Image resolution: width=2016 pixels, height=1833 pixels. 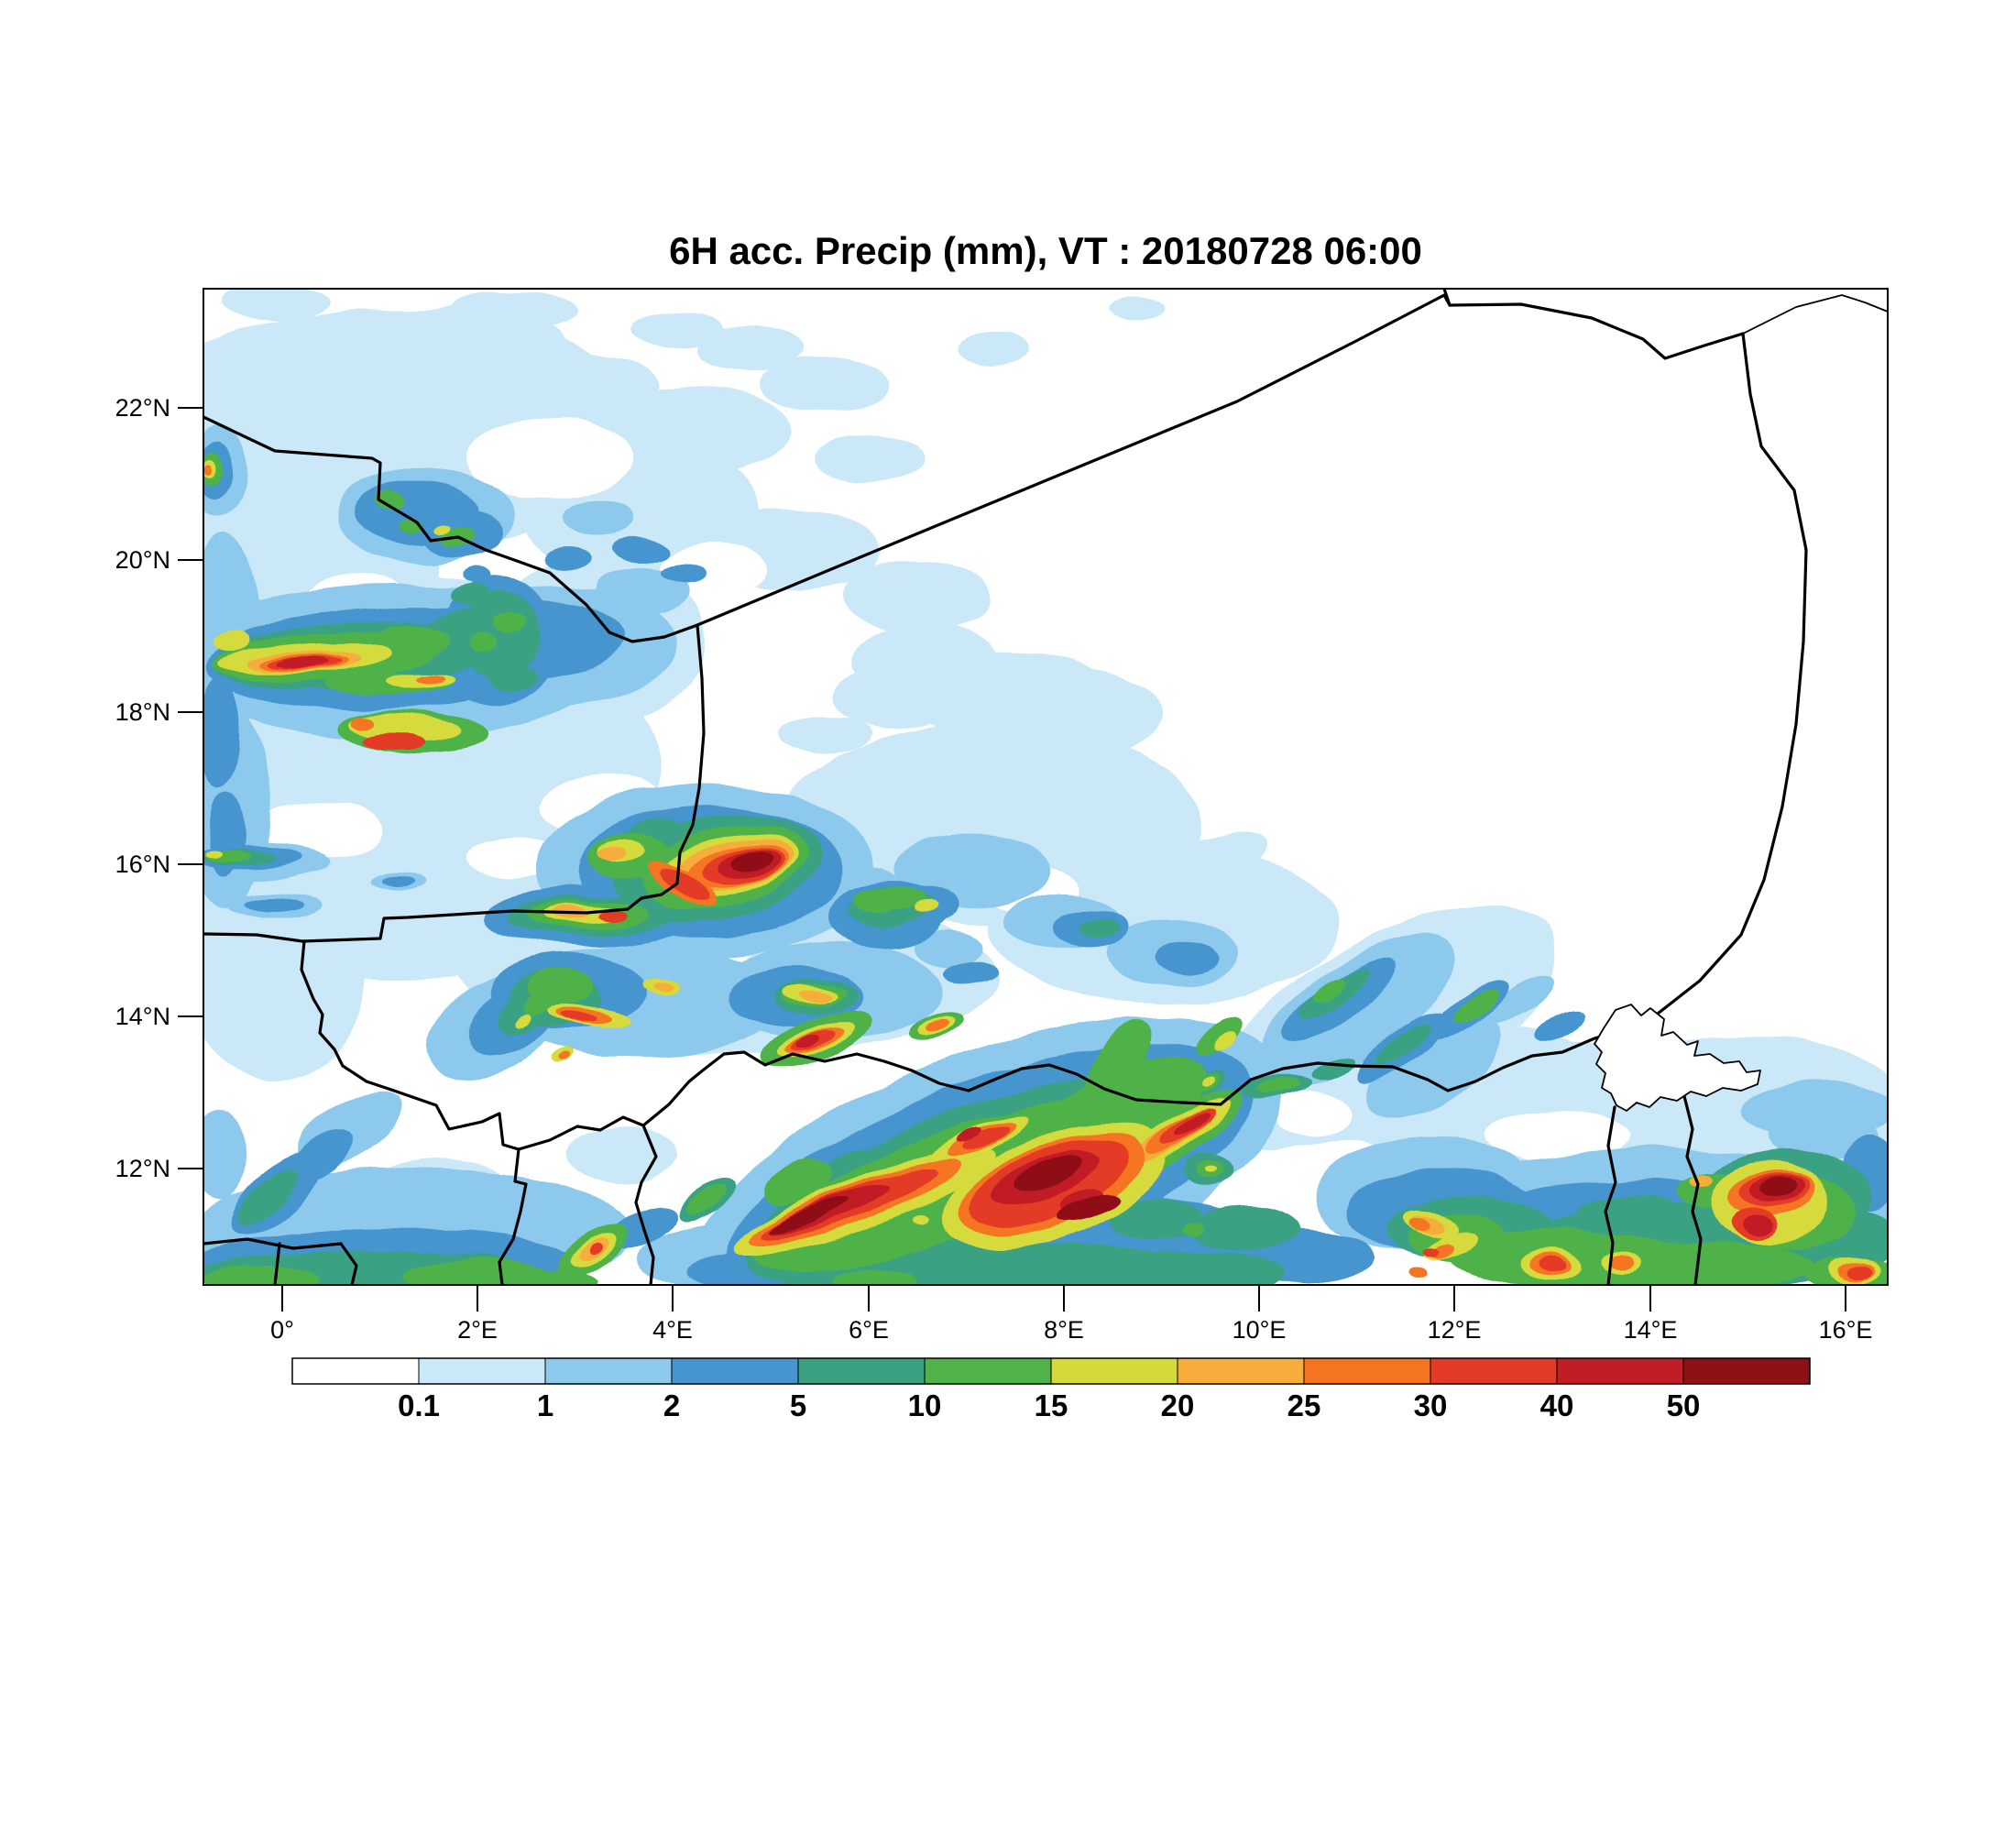 I want to click on colorbar-tick-label: 40, so click(x=1557, y=1405).